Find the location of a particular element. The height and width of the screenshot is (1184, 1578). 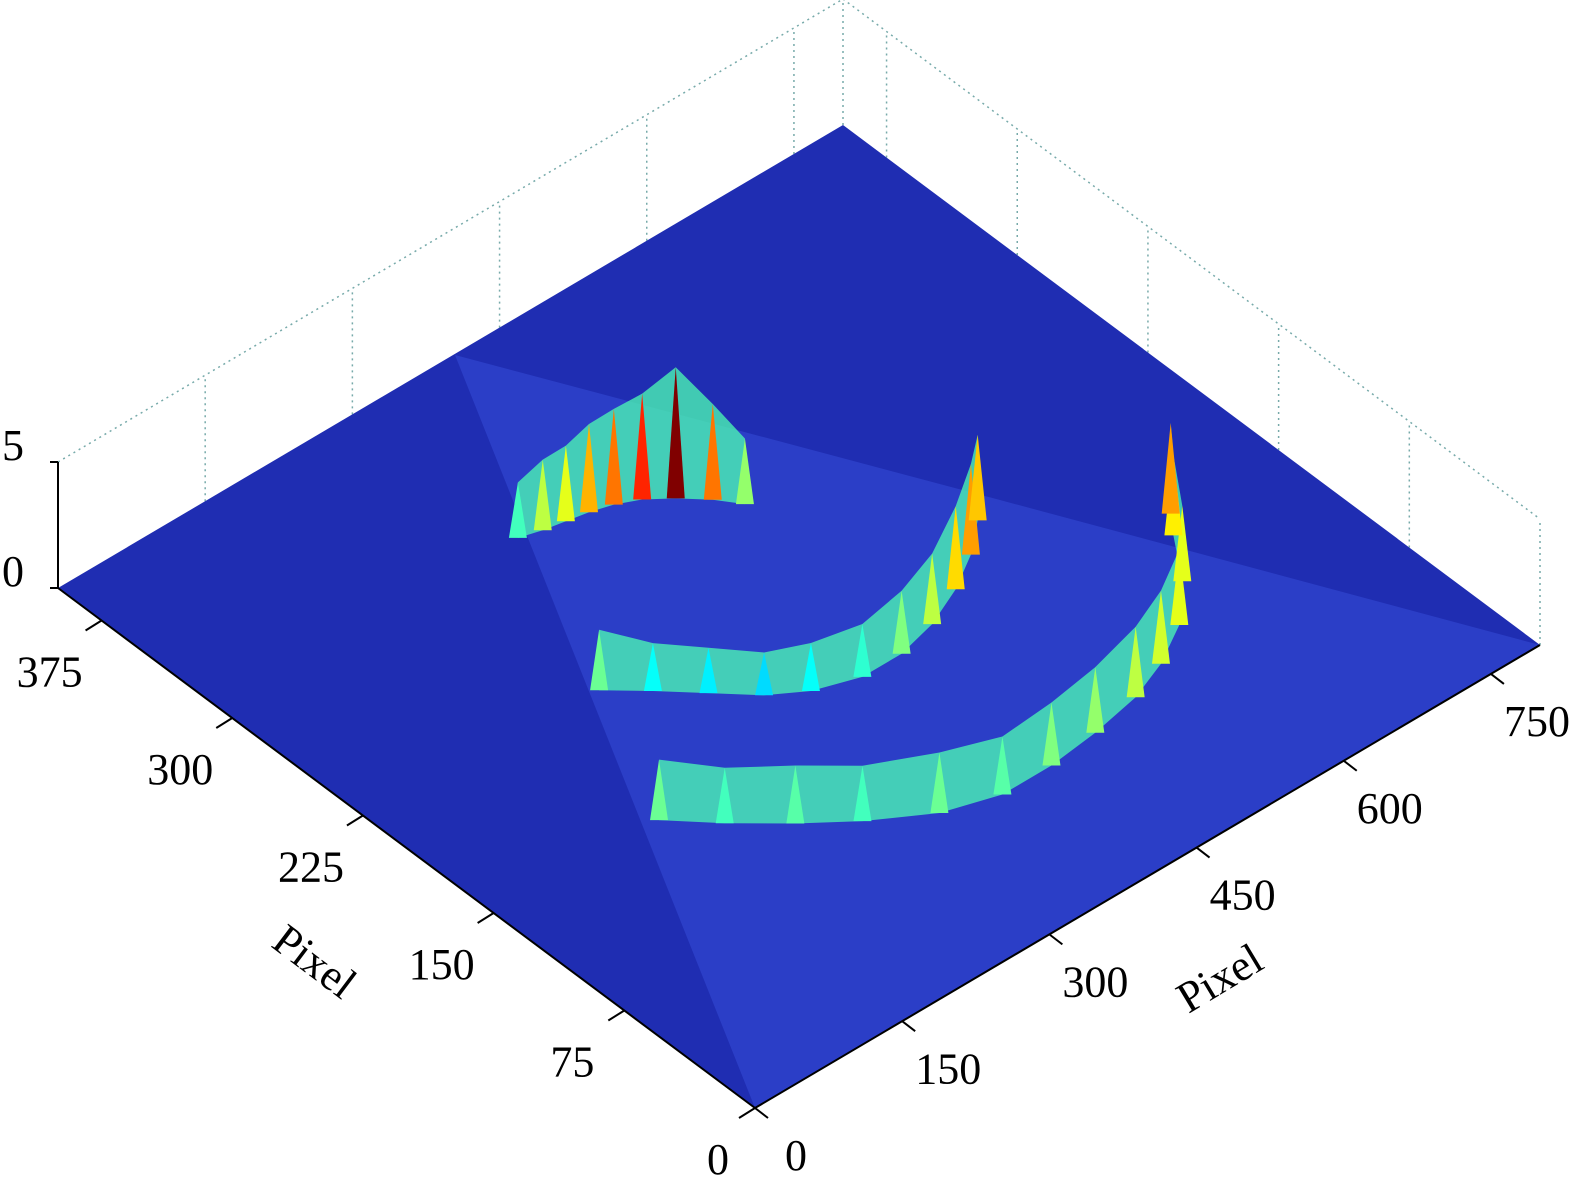

y-tick-label: 150 is located at coordinates (442, 964).